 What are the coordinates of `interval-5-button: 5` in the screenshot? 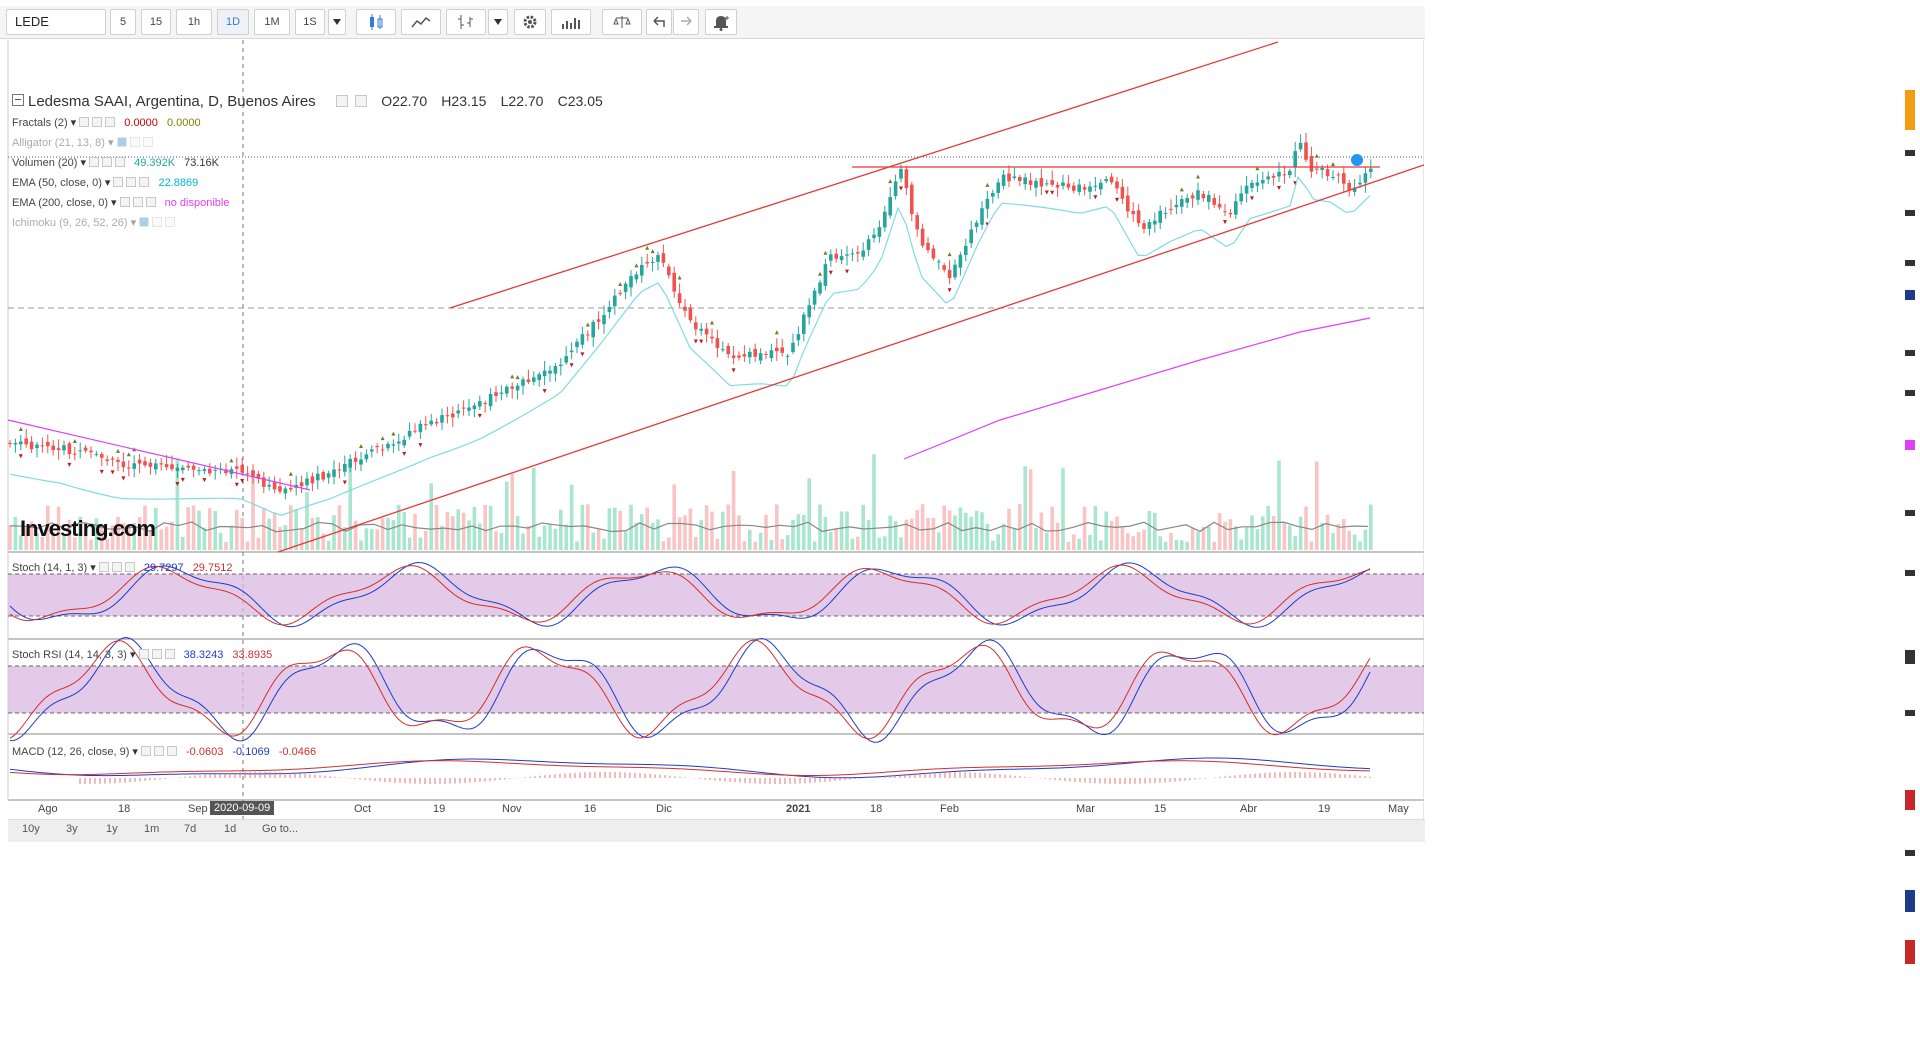 It's located at (123, 22).